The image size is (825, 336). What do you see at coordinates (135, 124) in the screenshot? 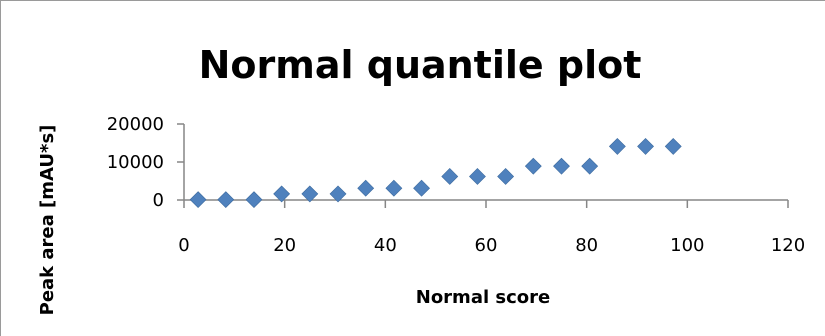
I see `y-tick-label: 20000` at bounding box center [135, 124].